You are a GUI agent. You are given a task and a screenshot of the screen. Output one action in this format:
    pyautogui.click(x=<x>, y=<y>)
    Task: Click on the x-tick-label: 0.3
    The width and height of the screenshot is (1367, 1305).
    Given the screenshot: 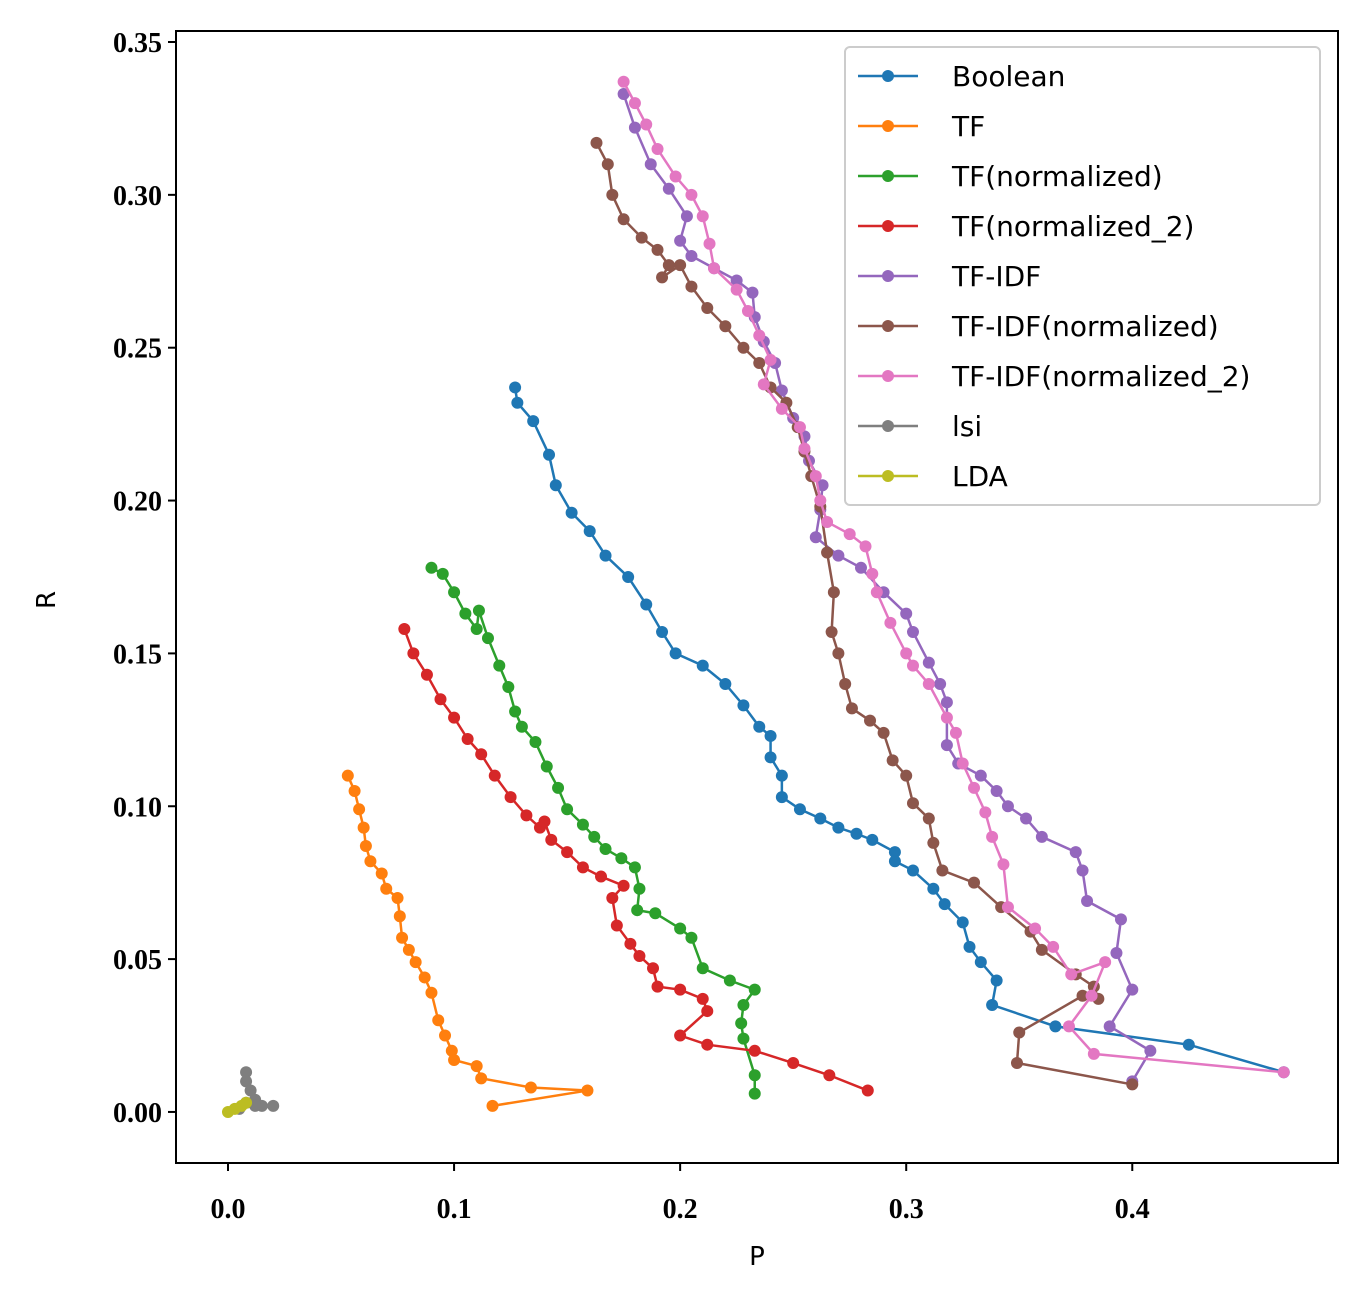 What is the action you would take?
    pyautogui.click(x=906, y=1209)
    